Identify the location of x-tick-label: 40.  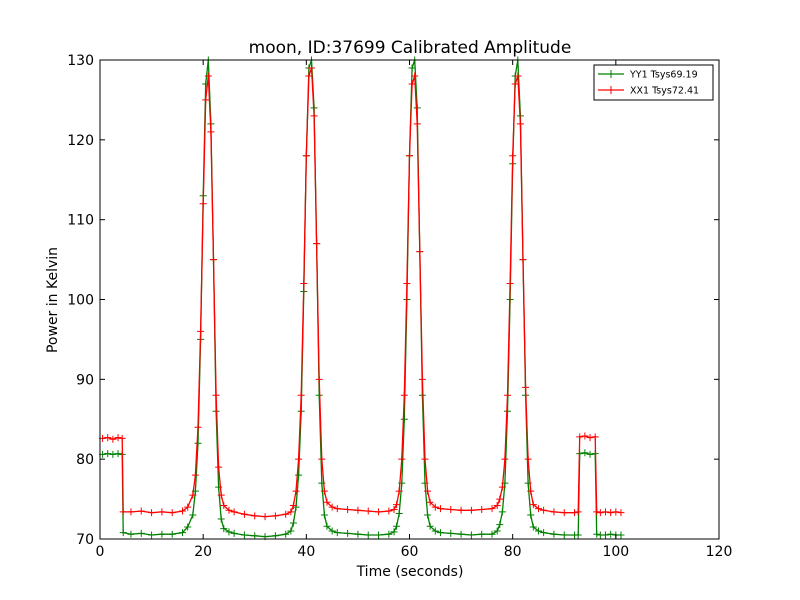
(306, 552).